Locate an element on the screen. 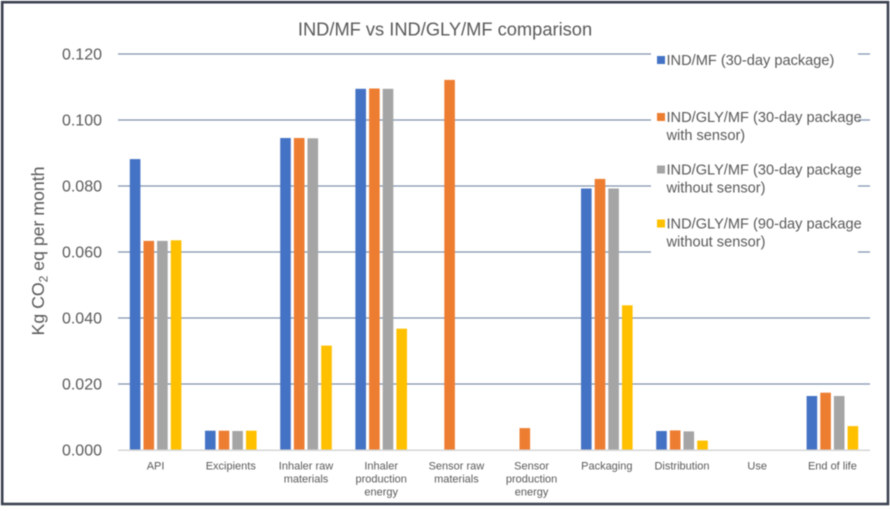 The width and height of the screenshot is (890, 511). svg-text: Sensor raw is located at coordinates (457, 467).